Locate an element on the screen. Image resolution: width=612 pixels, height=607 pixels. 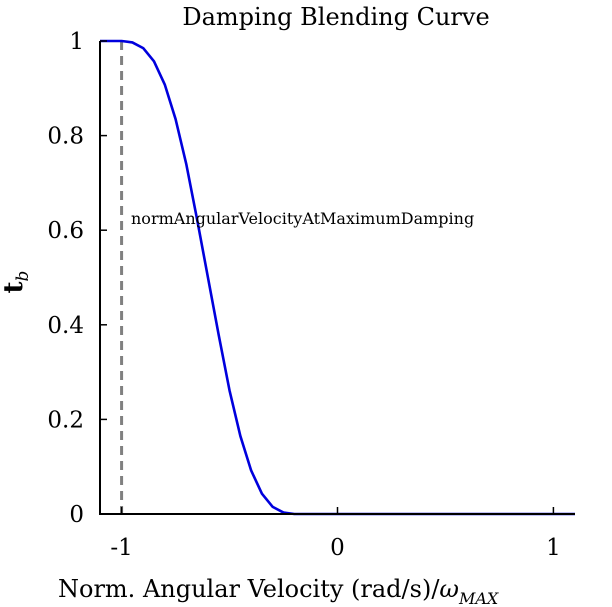
x-axis-label: Norm. Angular Velocity (rad/s)/ωMAX is located at coordinates (278, 591).